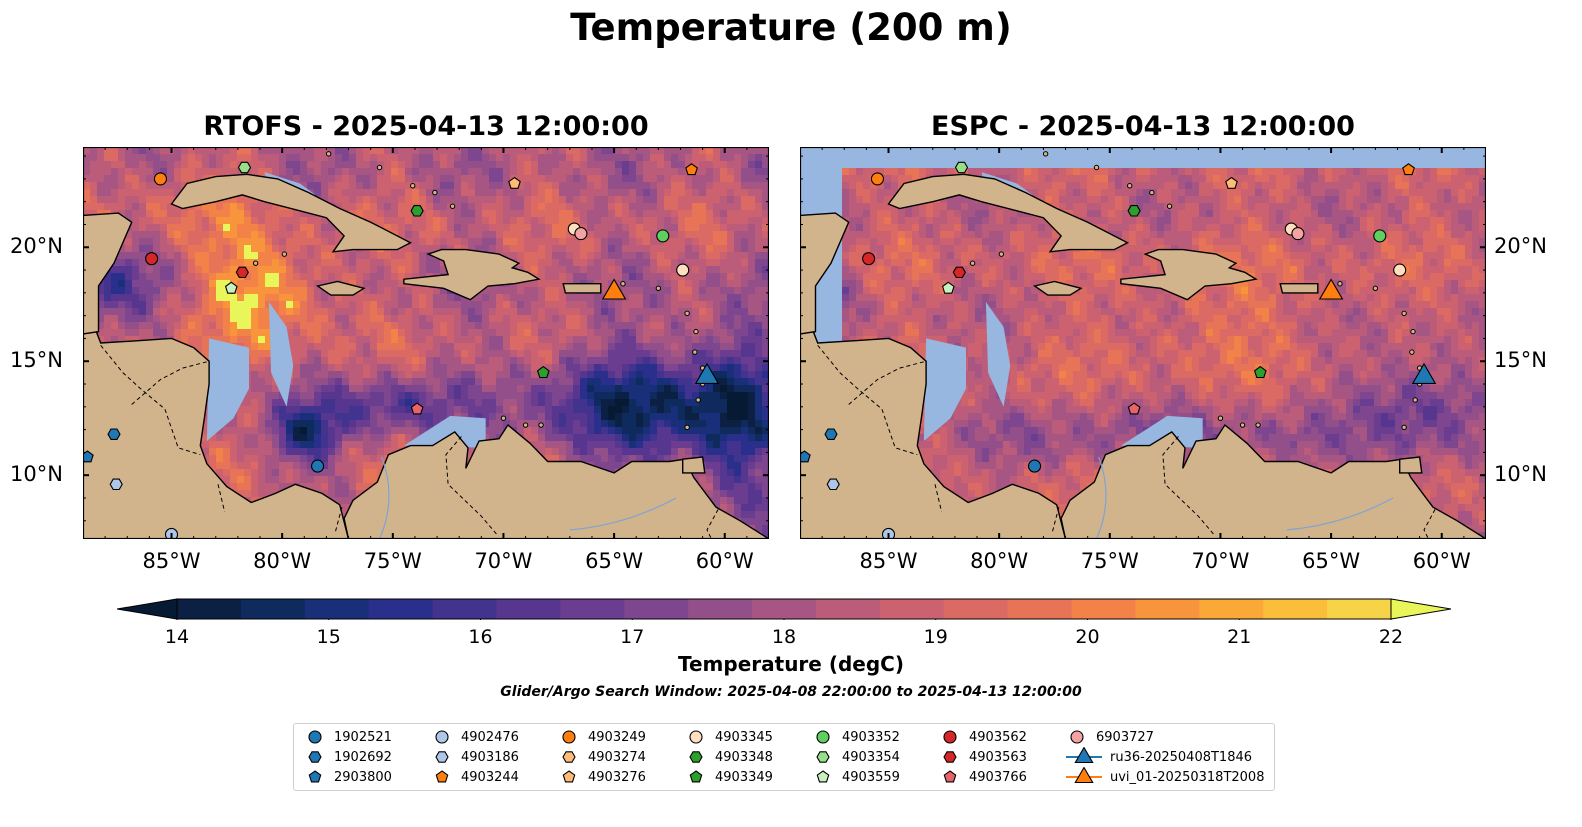  What do you see at coordinates (36, 246) in the screenshot?
I see `lat-tick-label: 20°N` at bounding box center [36, 246].